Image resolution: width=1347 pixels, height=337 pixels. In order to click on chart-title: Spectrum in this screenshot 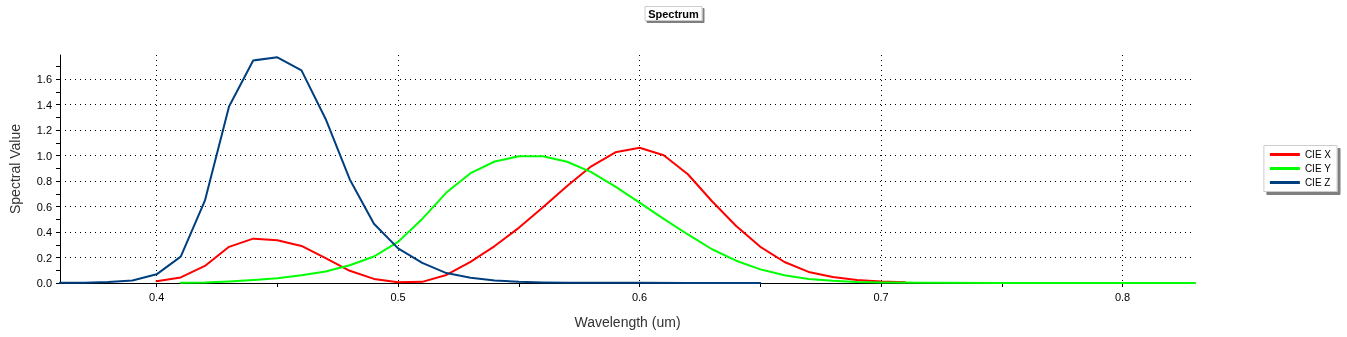, I will do `click(674, 13)`.